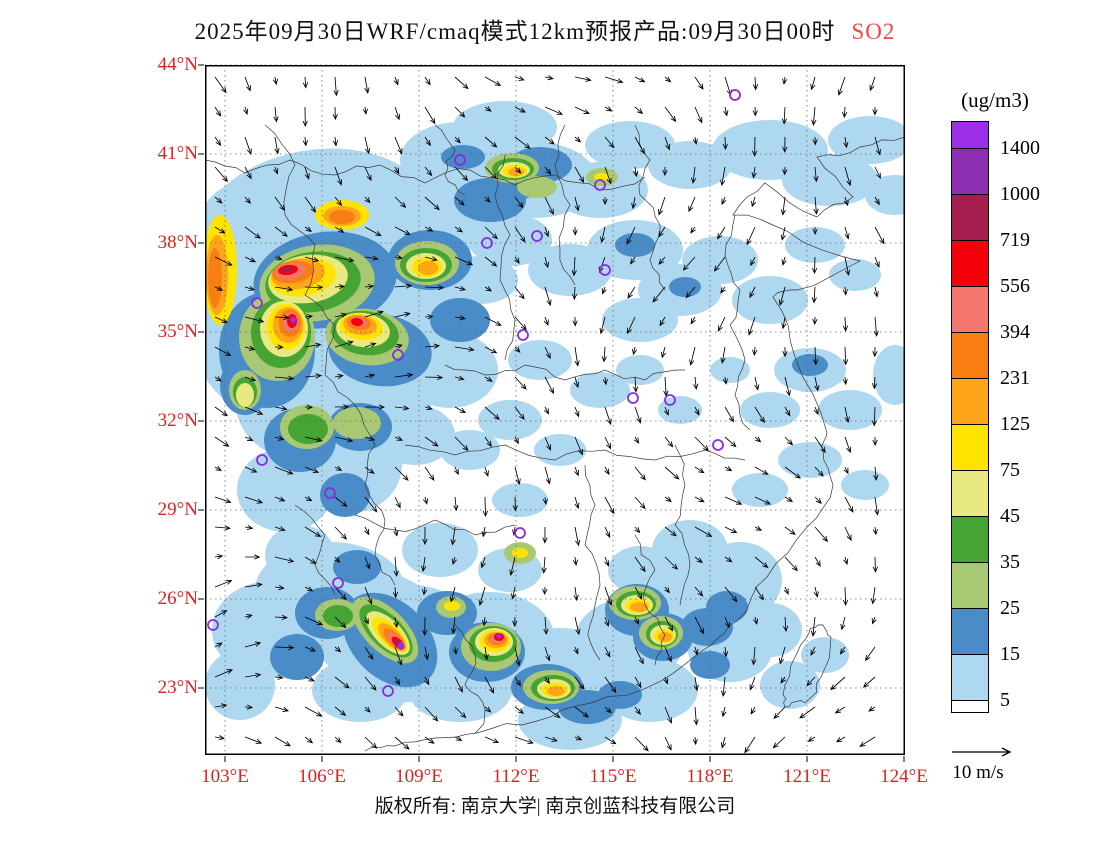 The width and height of the screenshot is (1100, 850). What do you see at coordinates (986, 544) in the screenshot?
I see `colorbar-segment: 35` at bounding box center [986, 544].